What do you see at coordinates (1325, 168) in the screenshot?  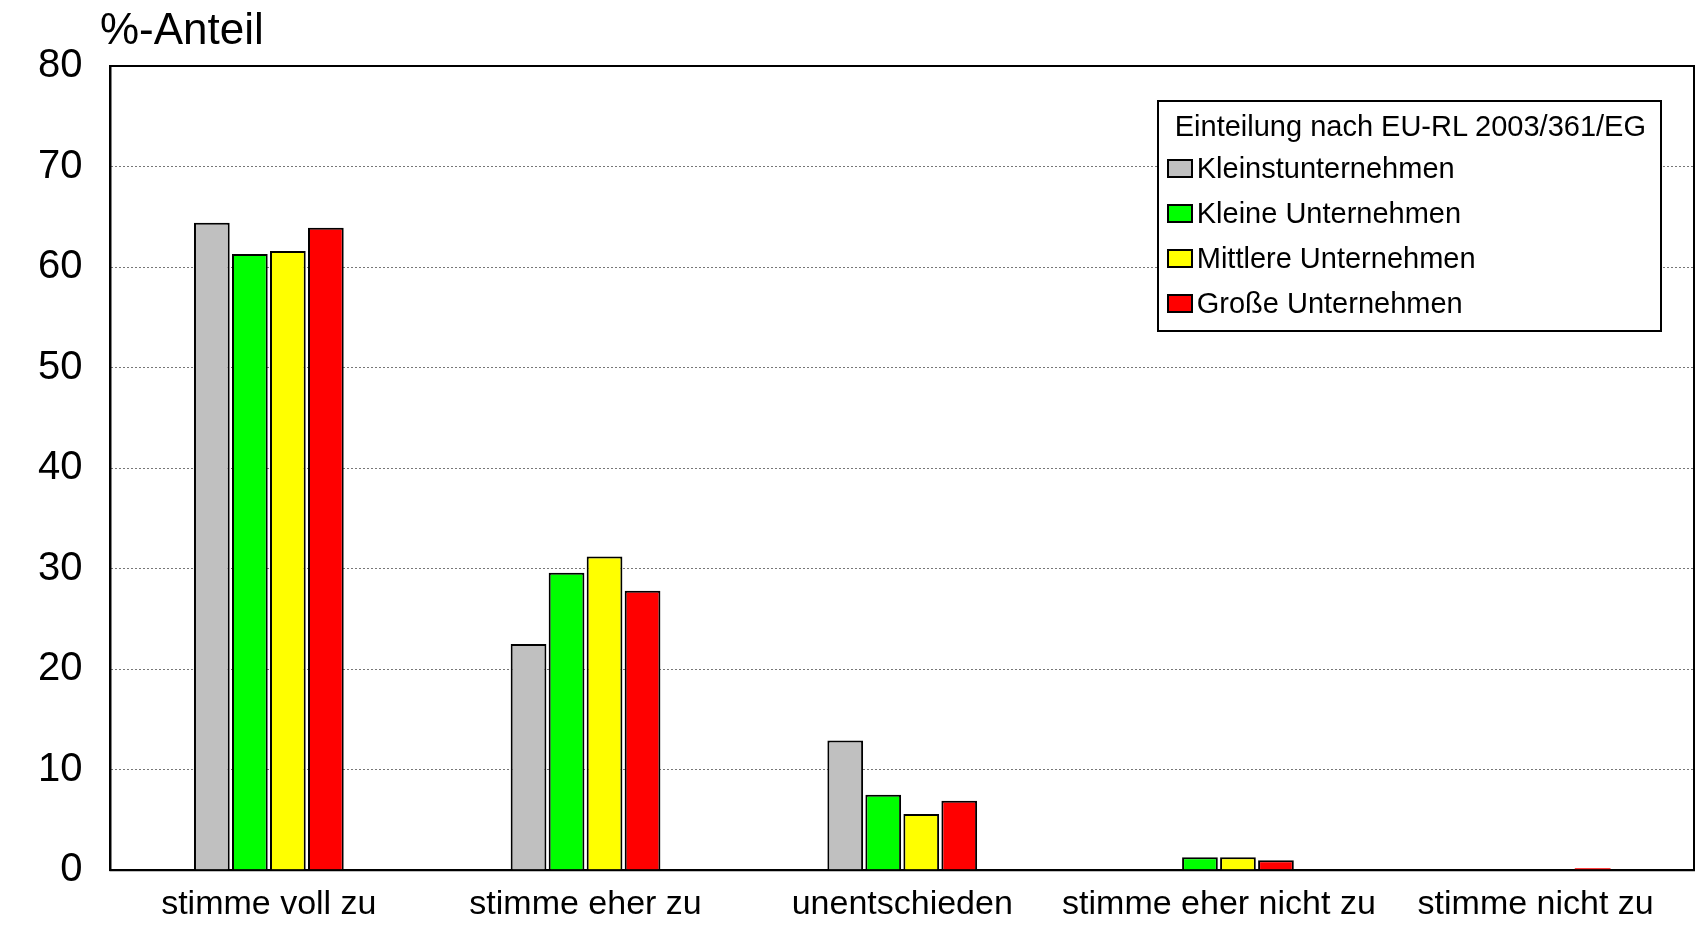 I see `legend-label: Kleinstunternehmen` at bounding box center [1325, 168].